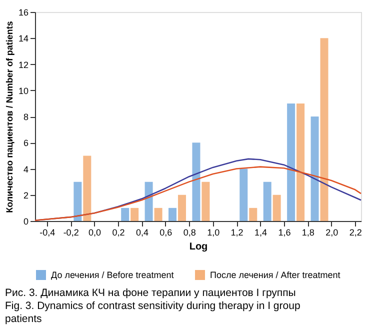 The height and width of the screenshot is (333, 372). Describe the element at coordinates (25, 143) in the screenshot. I see `y-tick-label: 6` at that location.